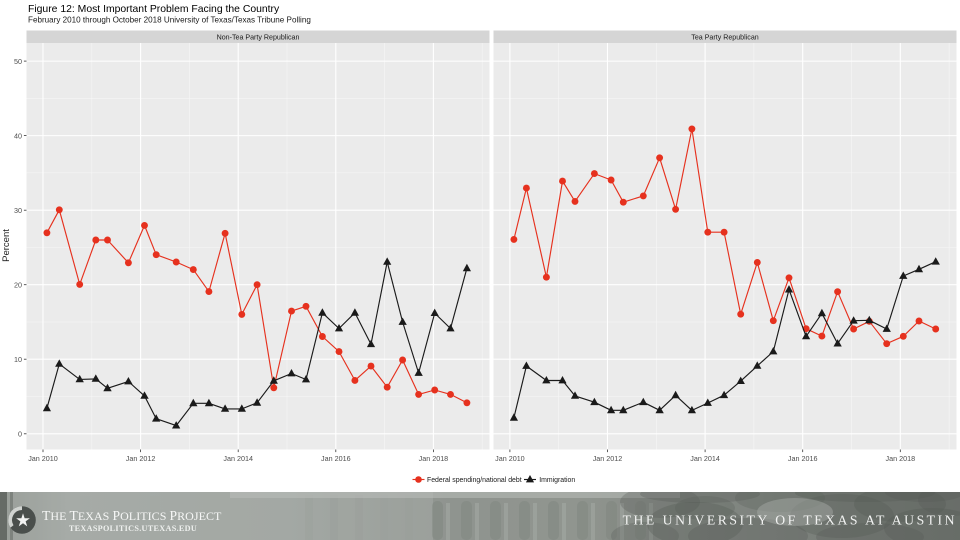  Describe the element at coordinates (258, 38) in the screenshot. I see `svg-text: Non-Tea Party Republican` at that location.